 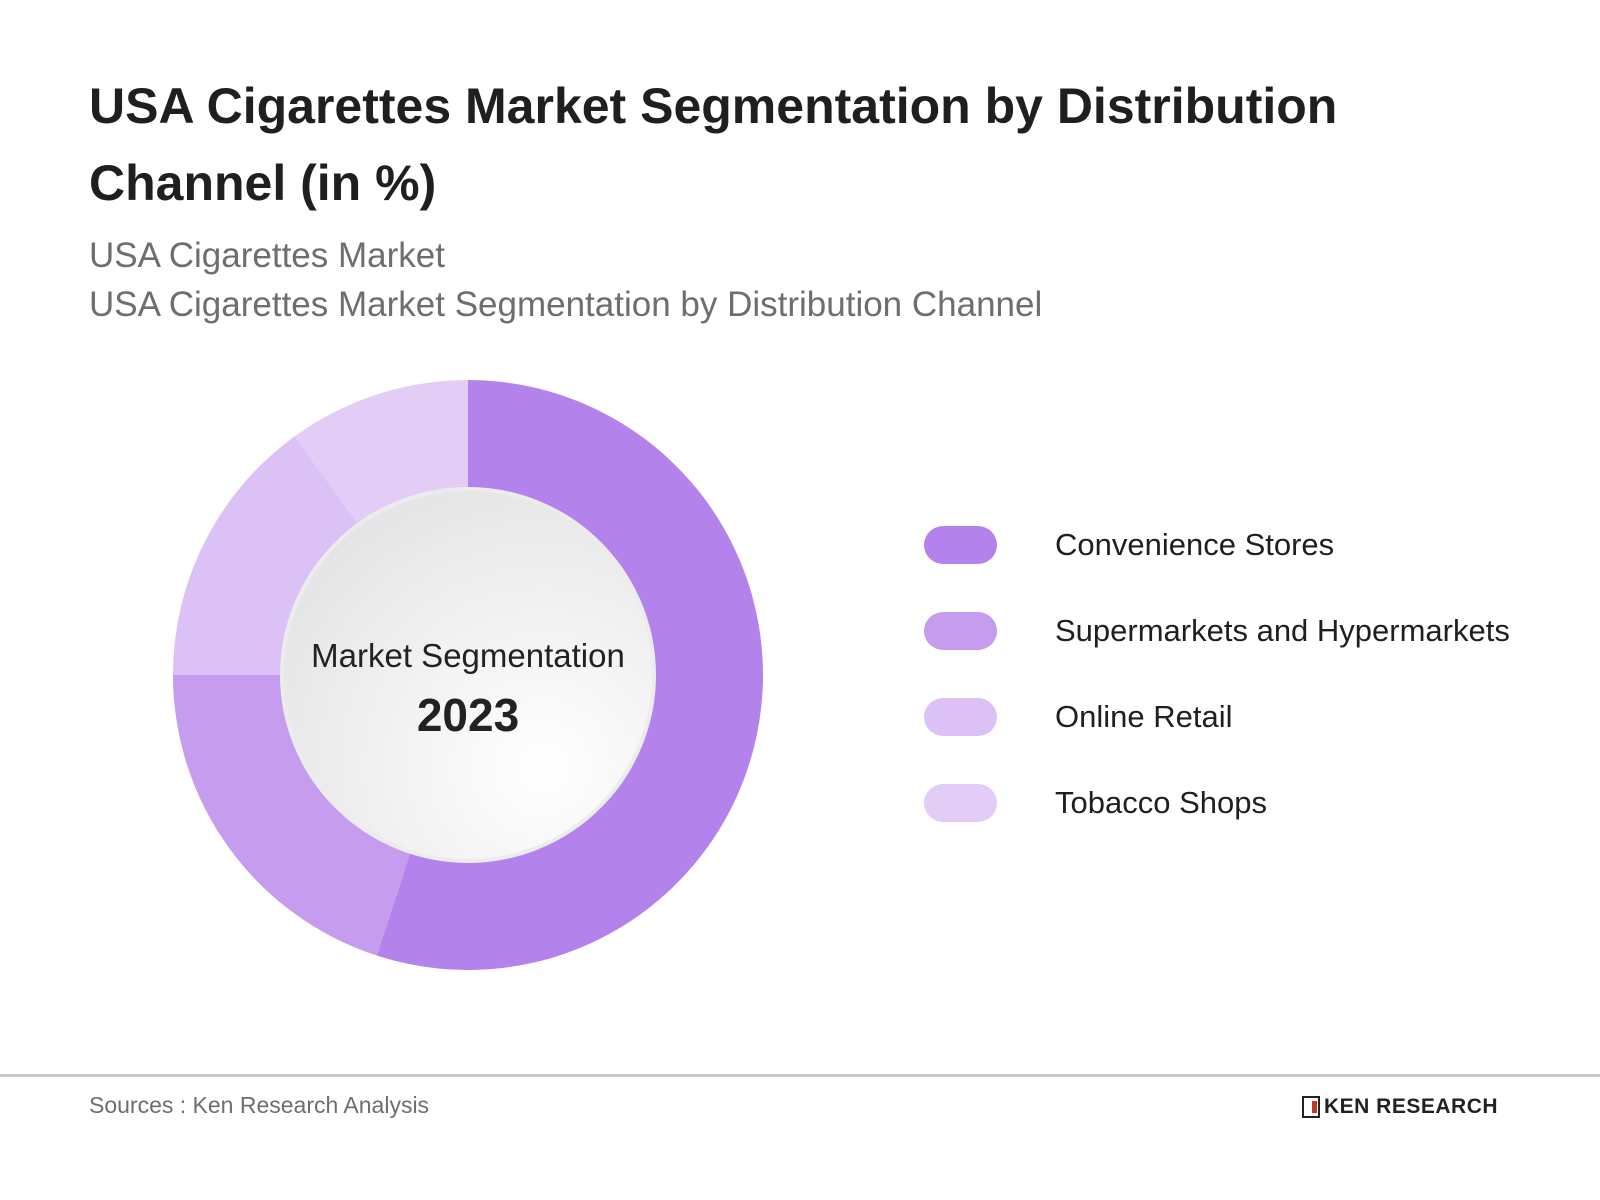 I want to click on slice-online-retail, so click(x=266, y=555).